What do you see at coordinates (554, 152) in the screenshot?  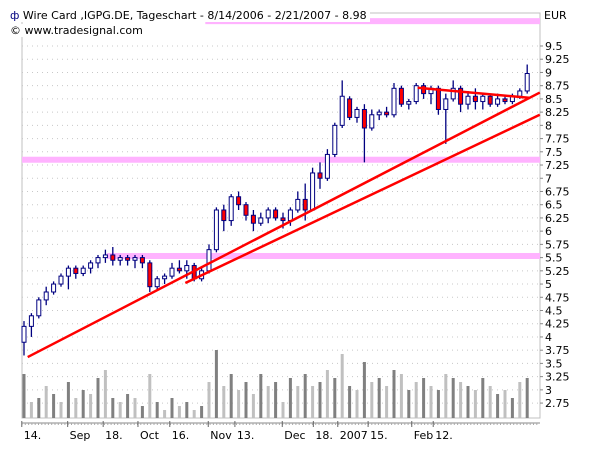 I see `y-tick-label: 7.5` at bounding box center [554, 152].